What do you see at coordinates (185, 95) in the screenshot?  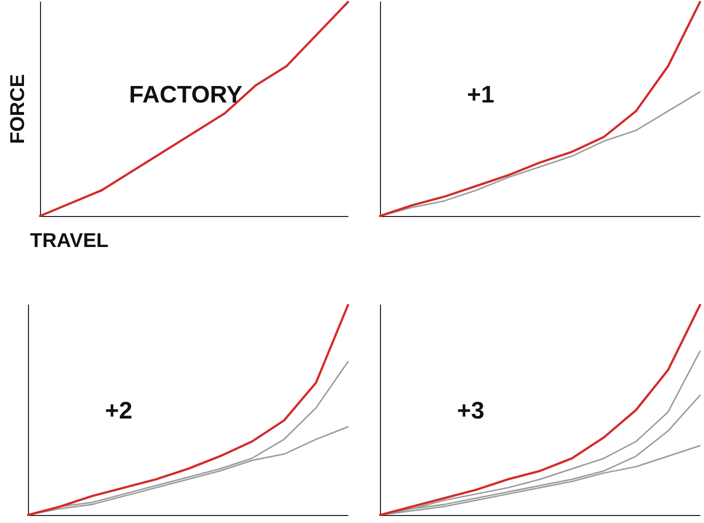 I see `text: FACTORY` at bounding box center [185, 95].